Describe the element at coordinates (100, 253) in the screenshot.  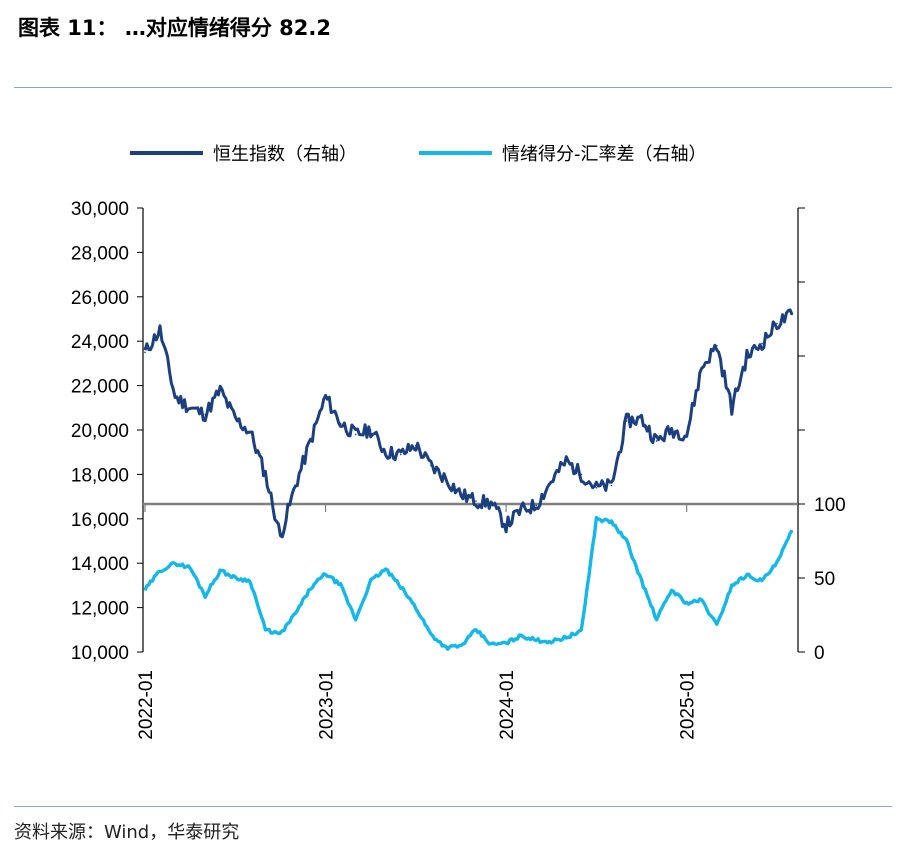
I see `left-axis-tick-label: 28,000` at that location.